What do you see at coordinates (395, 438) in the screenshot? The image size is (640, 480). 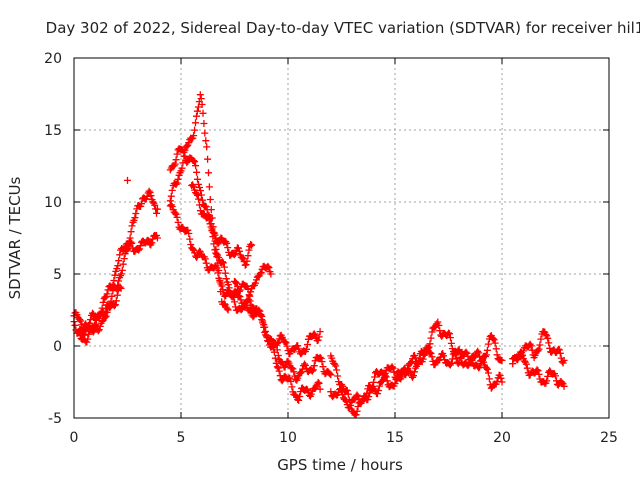 I see `x-tick-label: 15` at bounding box center [395, 438].